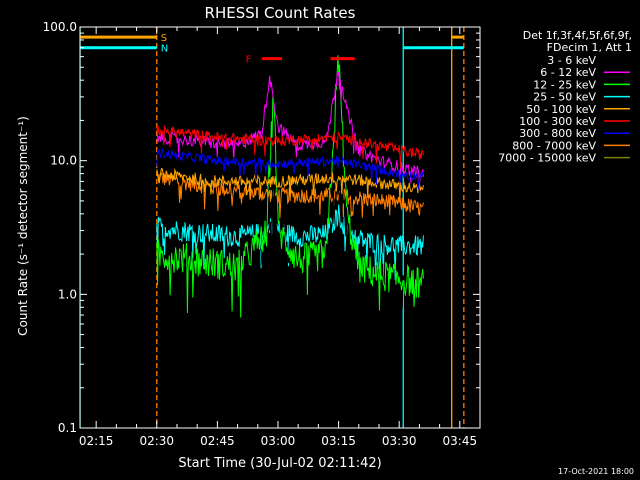  I want to click on legend-label: 3 - 6 keV, so click(571, 60).